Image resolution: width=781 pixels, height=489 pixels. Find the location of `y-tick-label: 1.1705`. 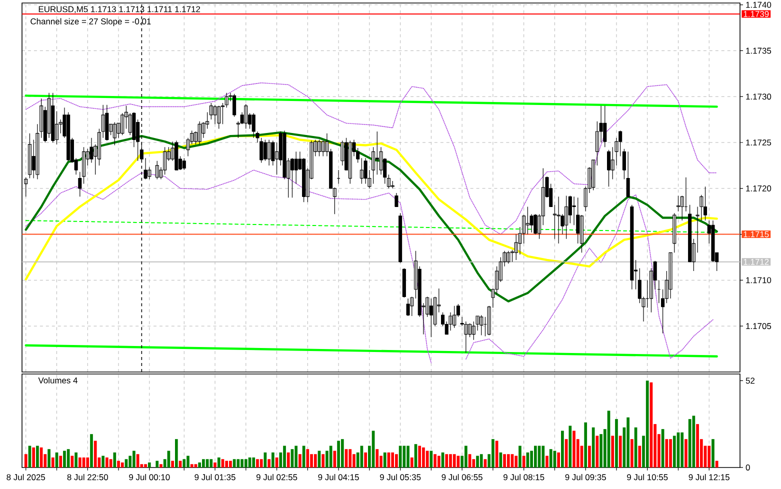

y-tick-label: 1.1705 is located at coordinates (759, 326).